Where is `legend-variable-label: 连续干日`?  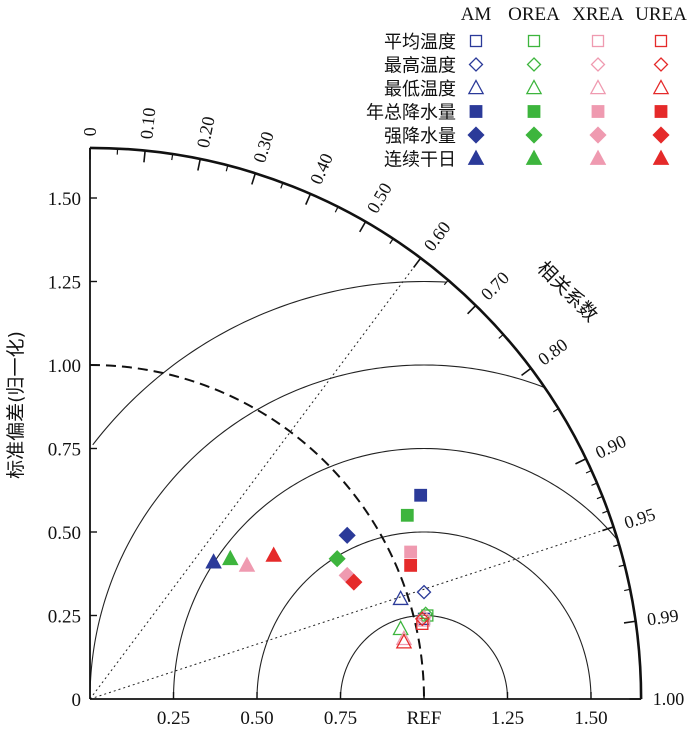 legend-variable-label: 连续干日 is located at coordinates (420, 160).